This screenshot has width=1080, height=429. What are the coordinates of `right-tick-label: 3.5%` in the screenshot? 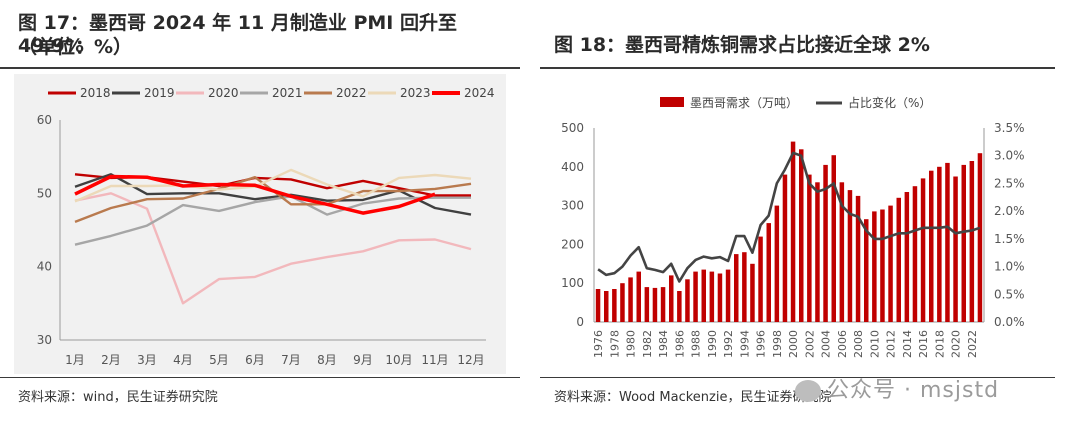 It's located at (1009, 128).